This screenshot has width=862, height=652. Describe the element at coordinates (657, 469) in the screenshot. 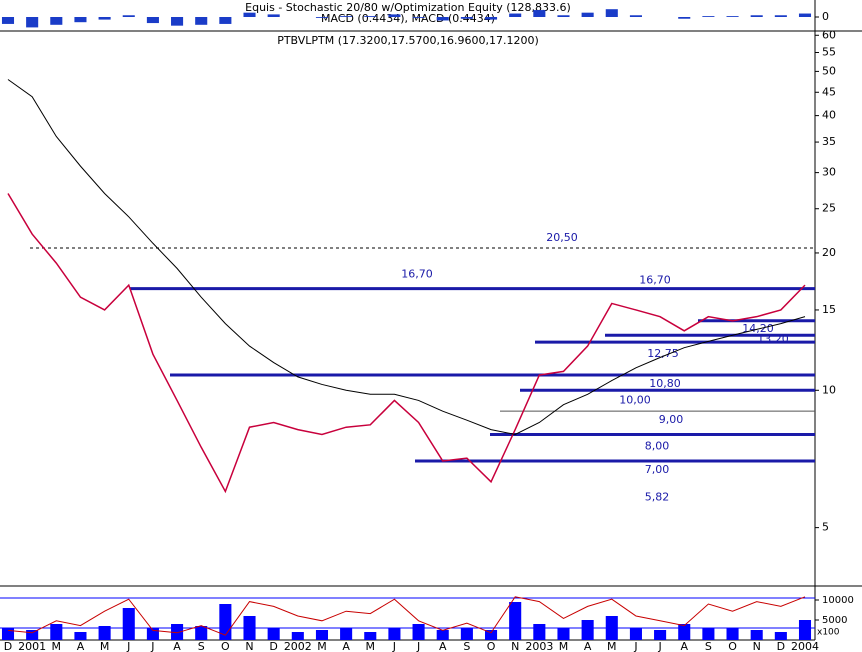

I see `level-label: 7,00` at that location.